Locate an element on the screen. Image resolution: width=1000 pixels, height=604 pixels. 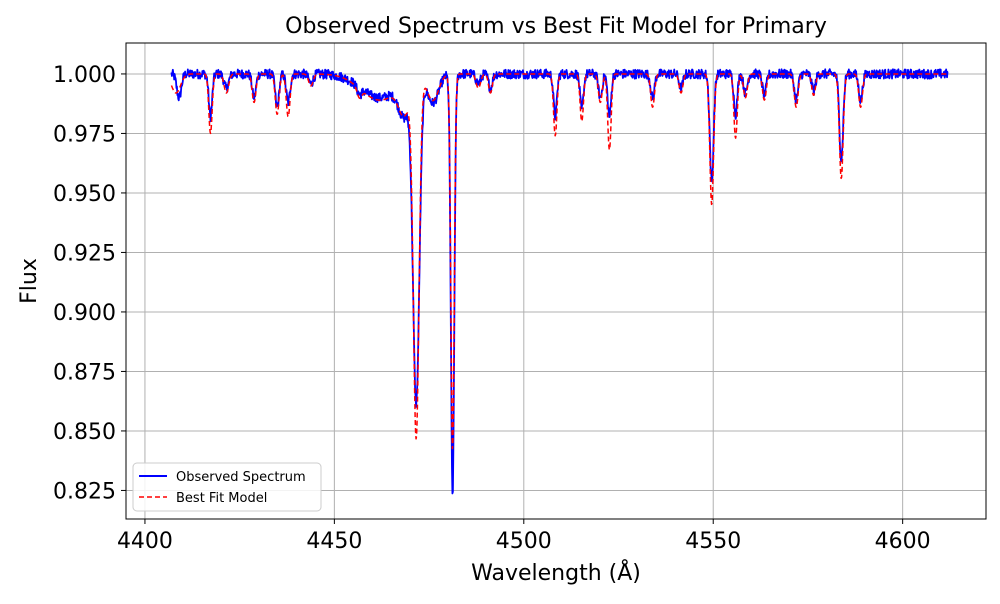
y-axis-ticks: 0.825 0.850 0.875 0.900 0.925 0.950 0.975 1.000 is located at coordinates (89, 283).